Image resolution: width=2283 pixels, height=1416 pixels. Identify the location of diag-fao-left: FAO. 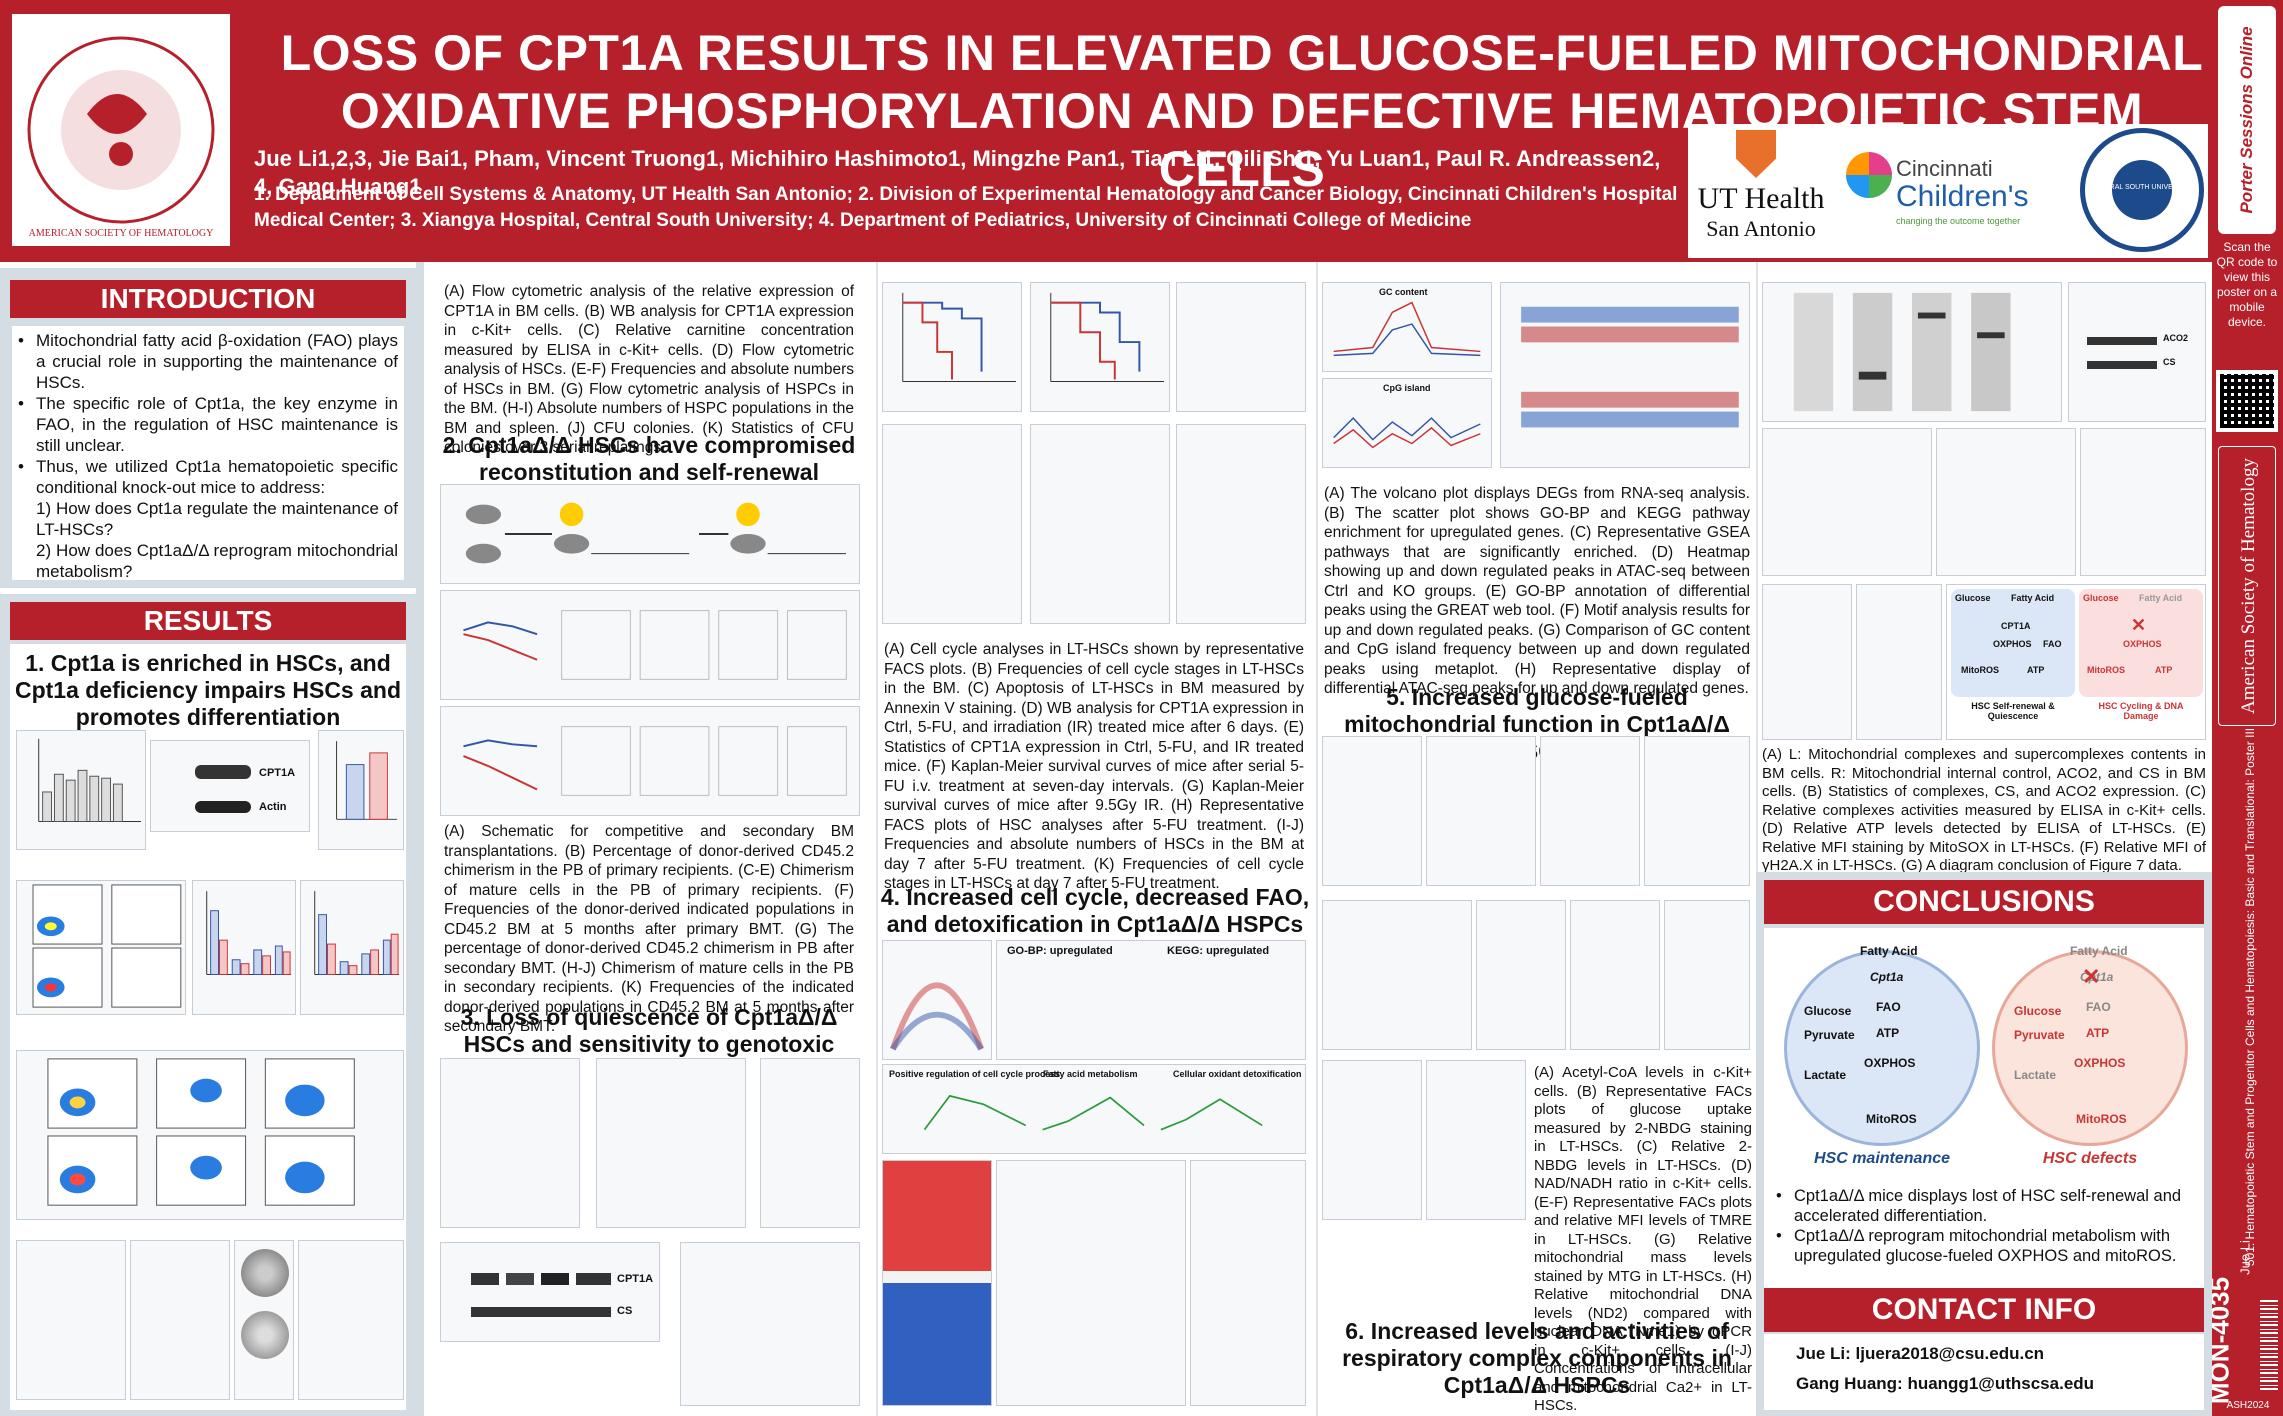
(2052, 644).